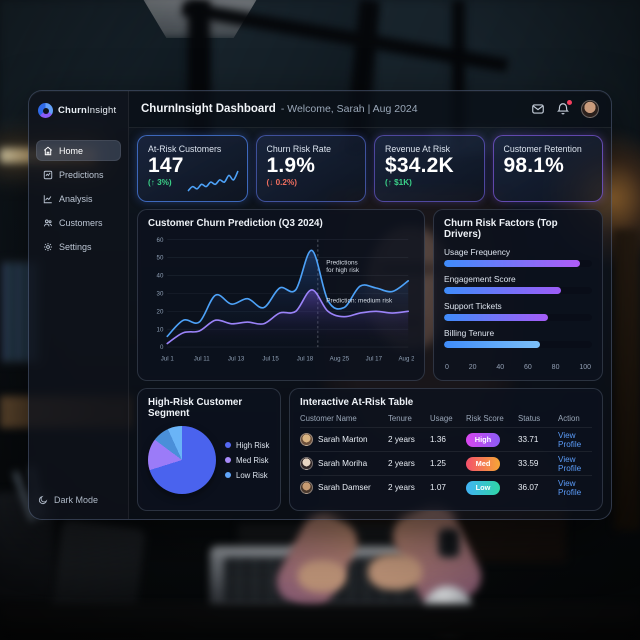  What do you see at coordinates (192, 168) in the screenshot?
I see `kpi-card-at-risk-customers: At-Risk Customers 147 (↑ 3%)` at bounding box center [192, 168].